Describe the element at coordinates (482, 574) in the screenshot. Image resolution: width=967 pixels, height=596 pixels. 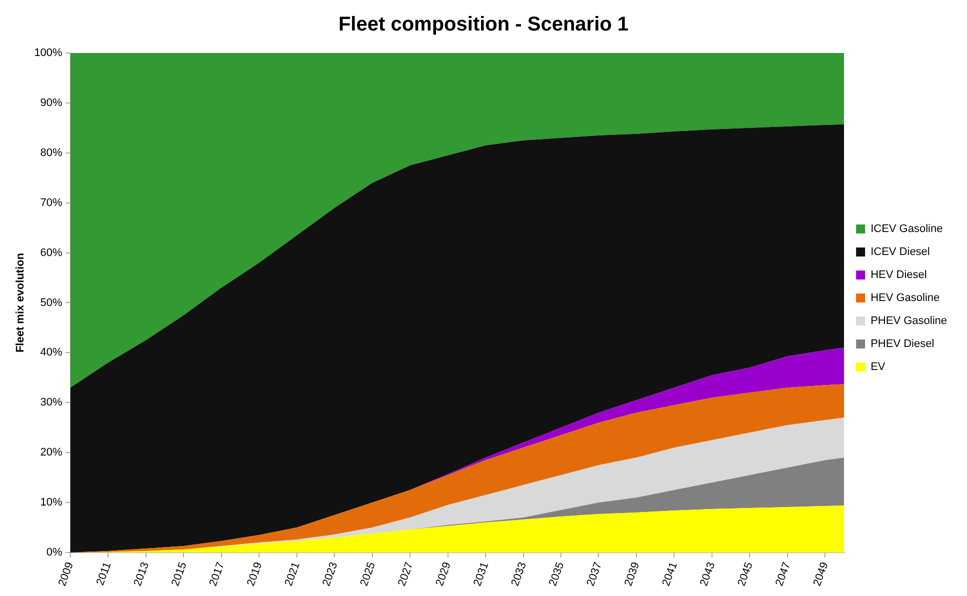
I see `x-tick-label: 2031` at that location.